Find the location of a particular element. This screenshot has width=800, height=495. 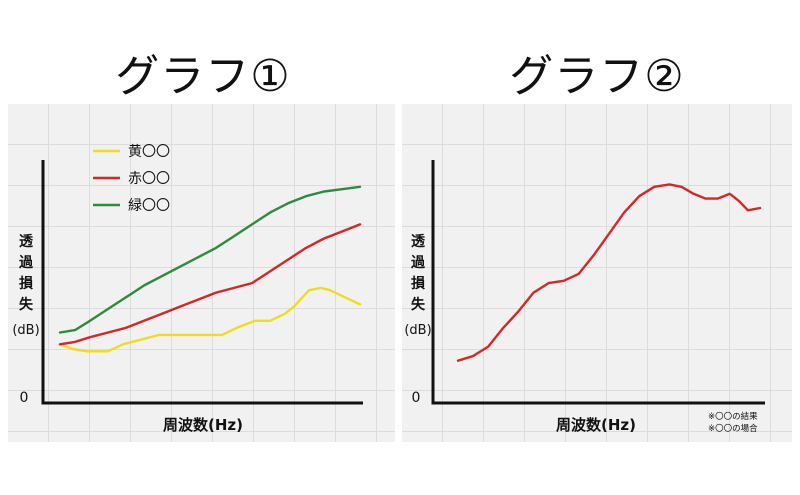

chart-2-y-unit: (dB) is located at coordinates (417, 330).